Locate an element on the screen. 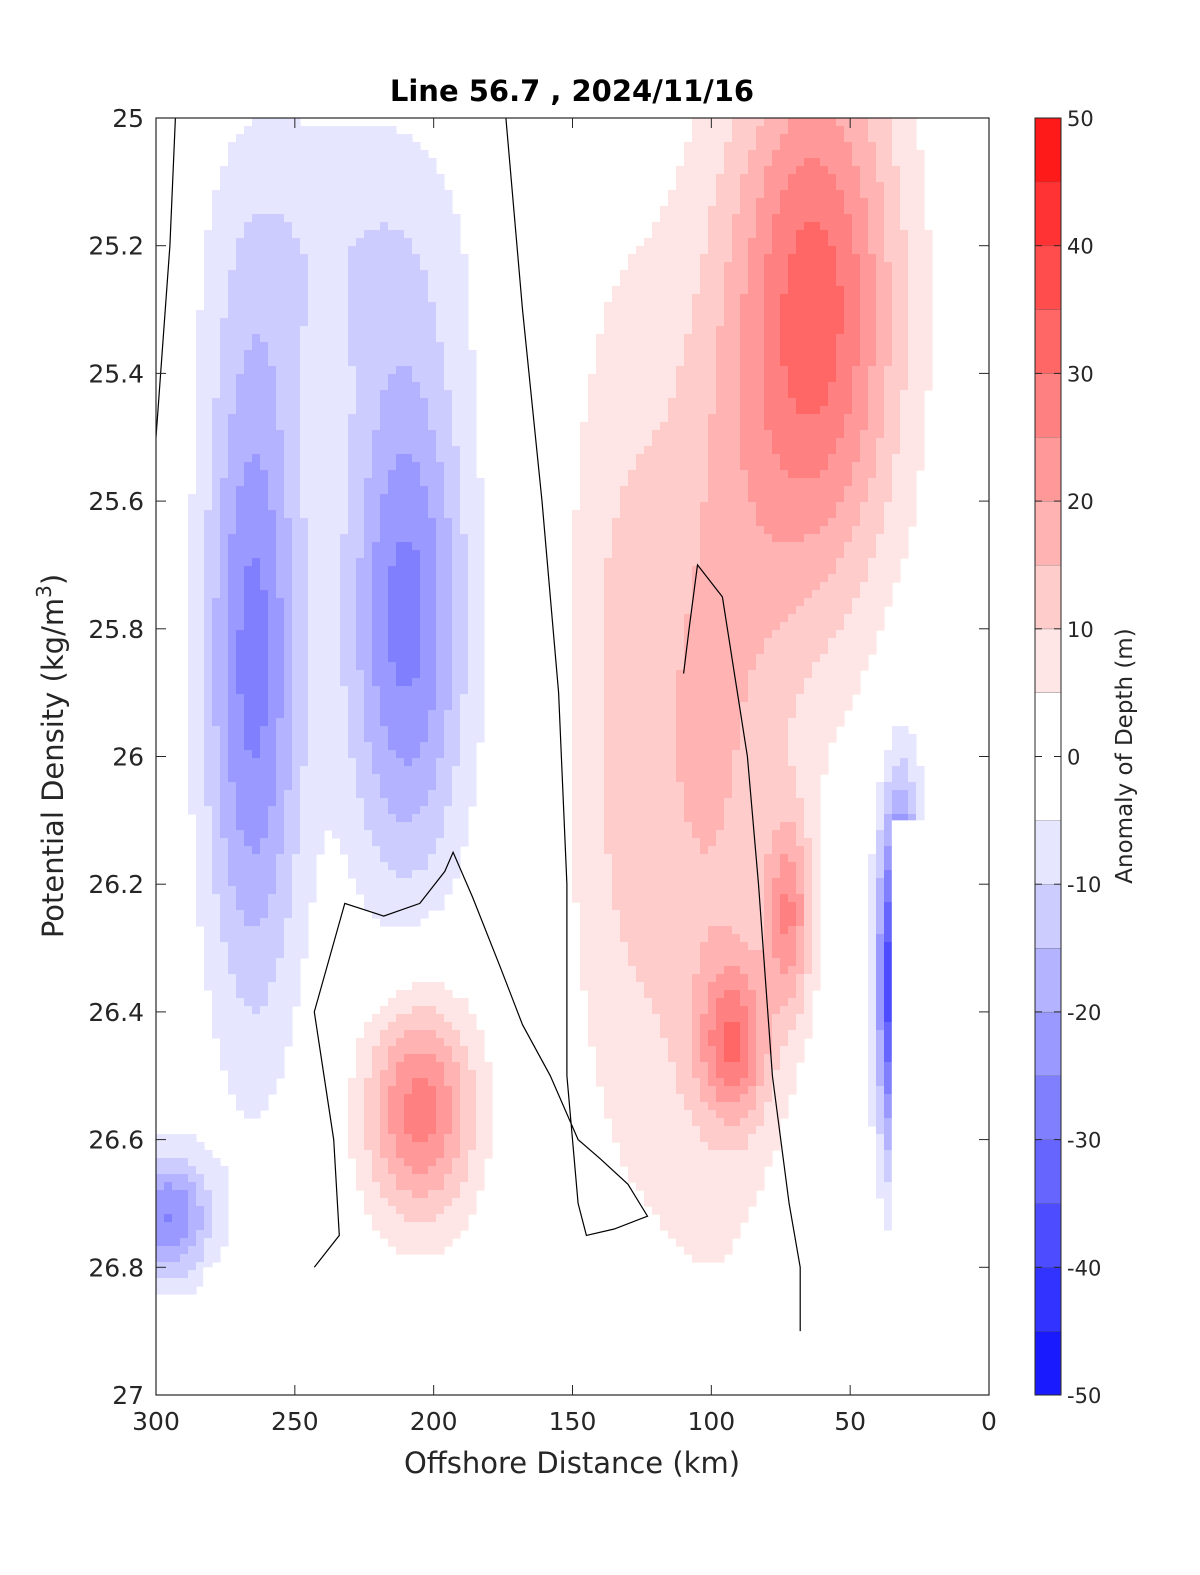 The width and height of the screenshot is (1200, 1575). mask-nearshore-lower is located at coordinates (940, 1076).